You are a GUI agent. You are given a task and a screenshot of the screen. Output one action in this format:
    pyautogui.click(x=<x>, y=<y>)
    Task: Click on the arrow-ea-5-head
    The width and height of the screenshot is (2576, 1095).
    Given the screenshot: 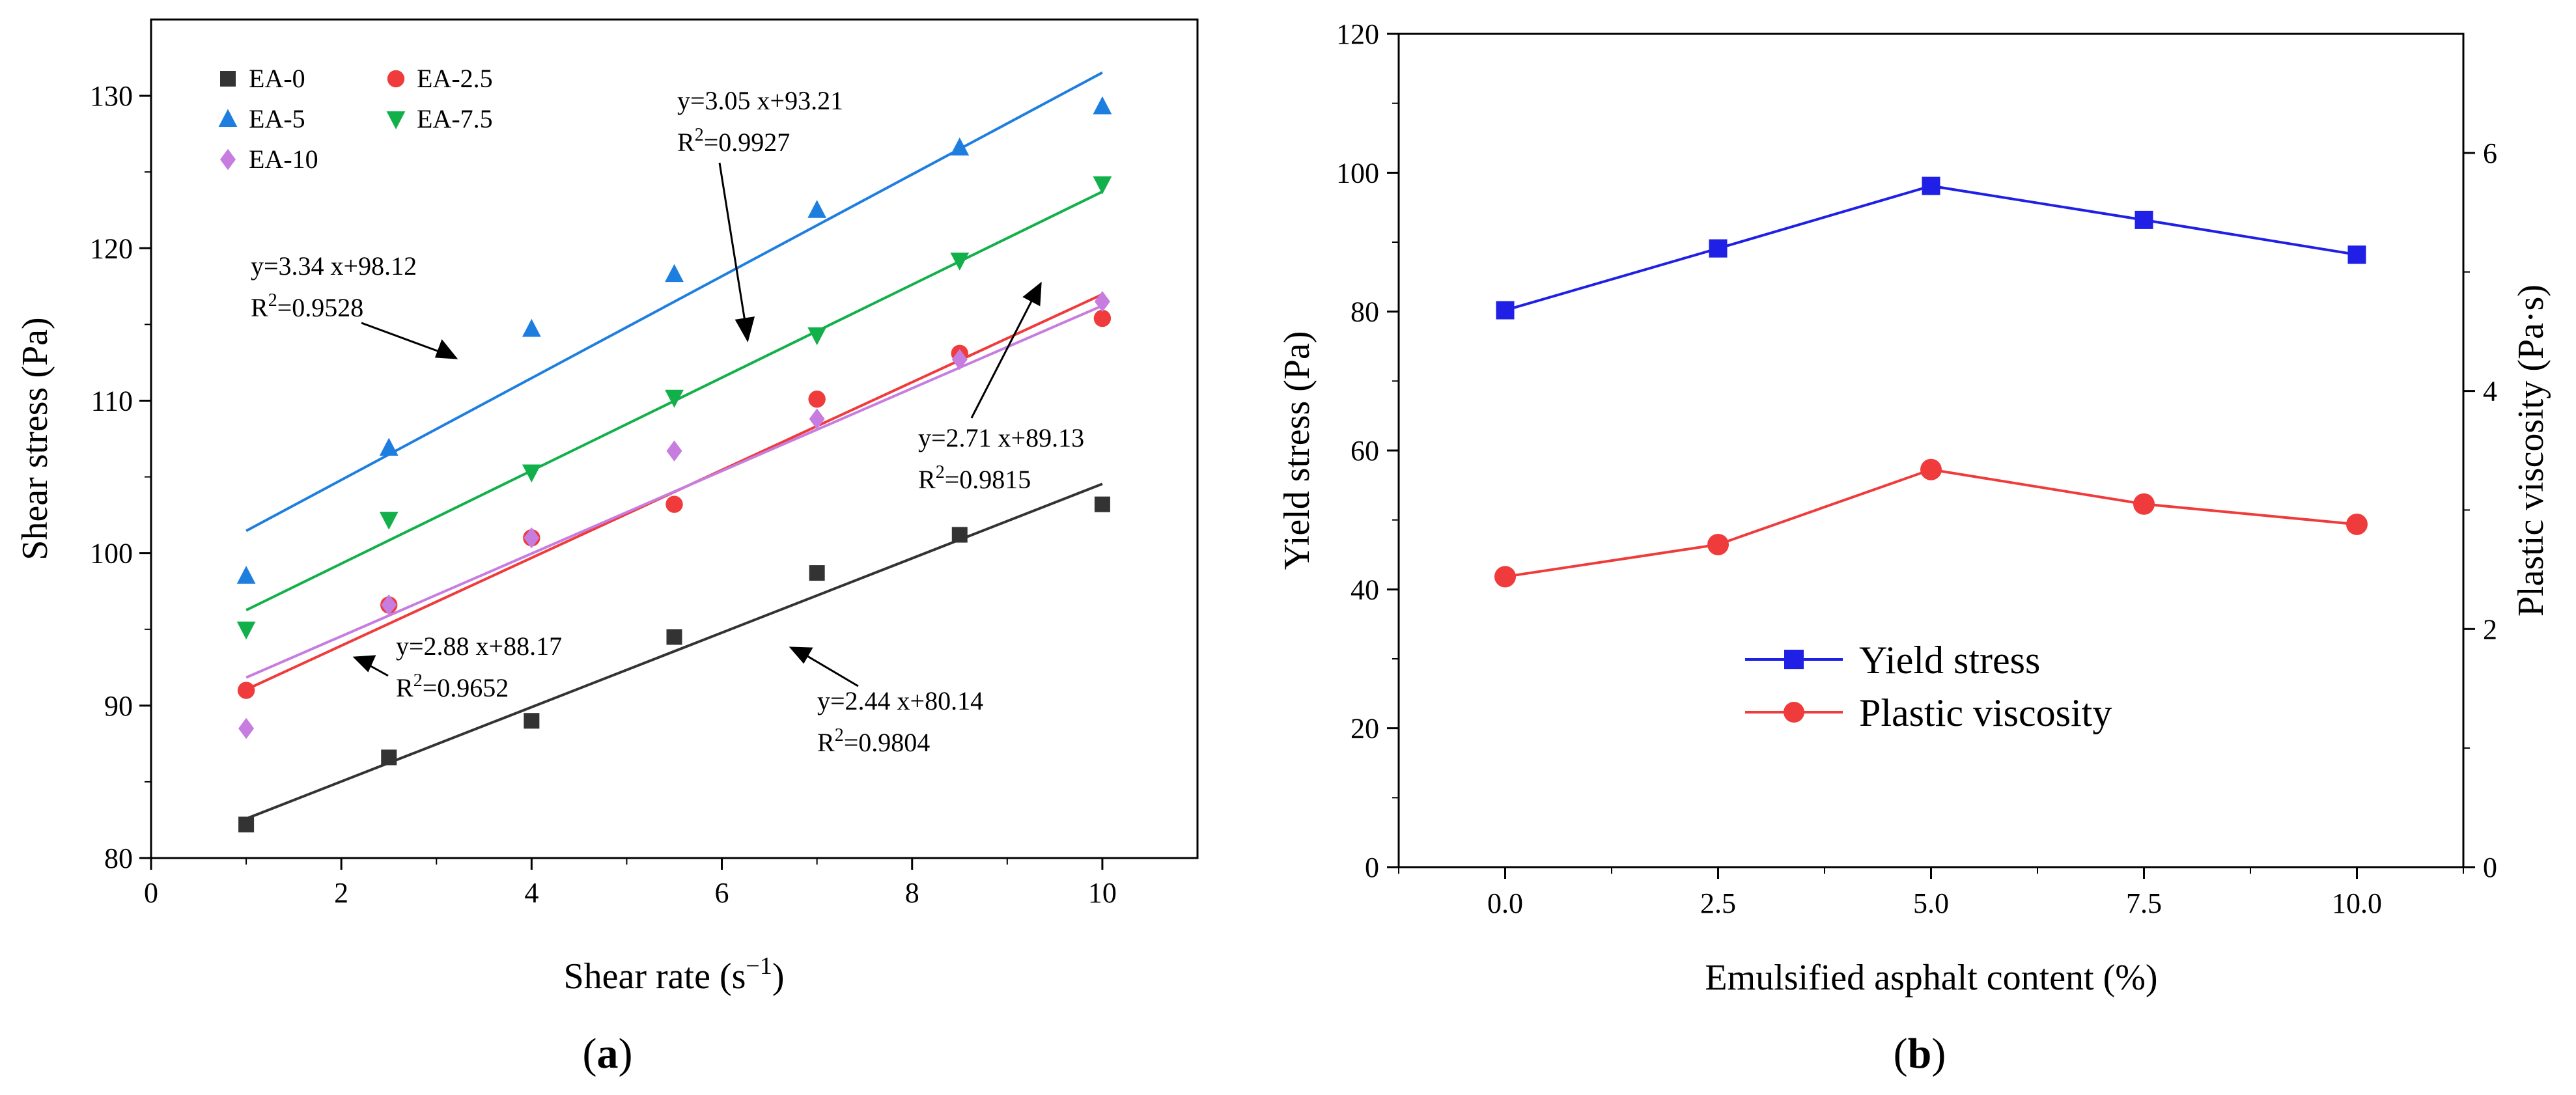 What is the action you would take?
    pyautogui.click(x=446, y=349)
    